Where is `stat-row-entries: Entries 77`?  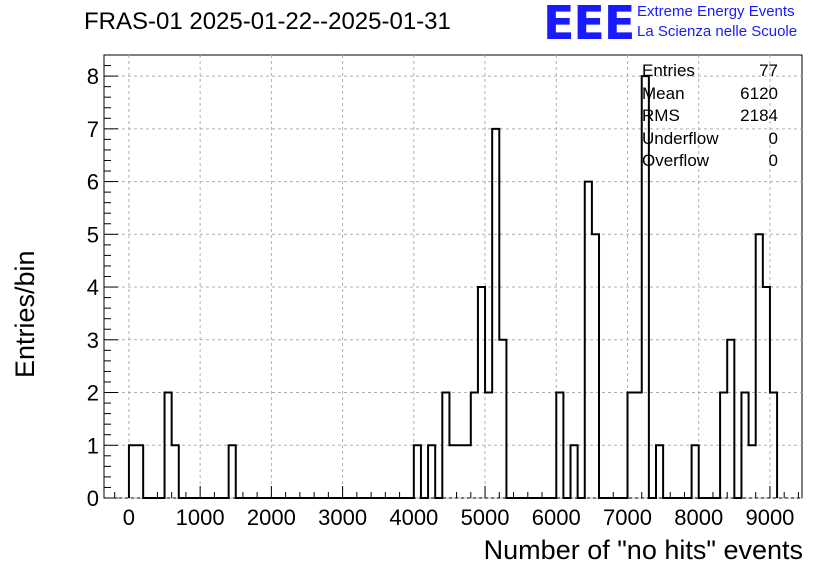 stat-row-entries: Entries 77 is located at coordinates (710, 71).